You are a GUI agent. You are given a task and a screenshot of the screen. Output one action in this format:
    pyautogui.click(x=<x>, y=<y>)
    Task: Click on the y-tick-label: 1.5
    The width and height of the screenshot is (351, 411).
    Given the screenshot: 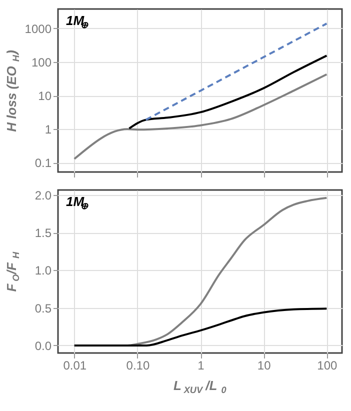 What is the action you would take?
    pyautogui.click(x=43, y=233)
    